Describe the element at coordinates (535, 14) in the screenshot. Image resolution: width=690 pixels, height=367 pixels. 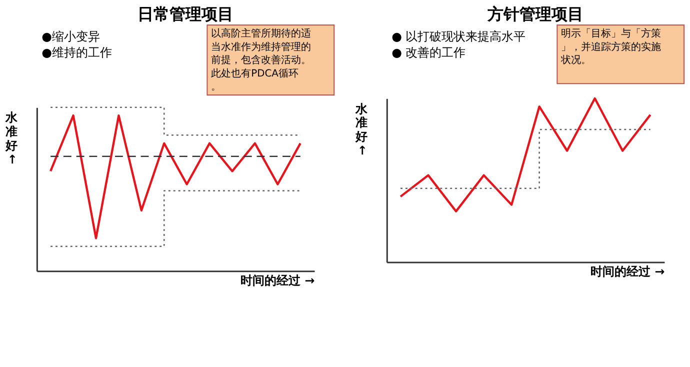
I see `chart-title: 方针管理项目` at that location.